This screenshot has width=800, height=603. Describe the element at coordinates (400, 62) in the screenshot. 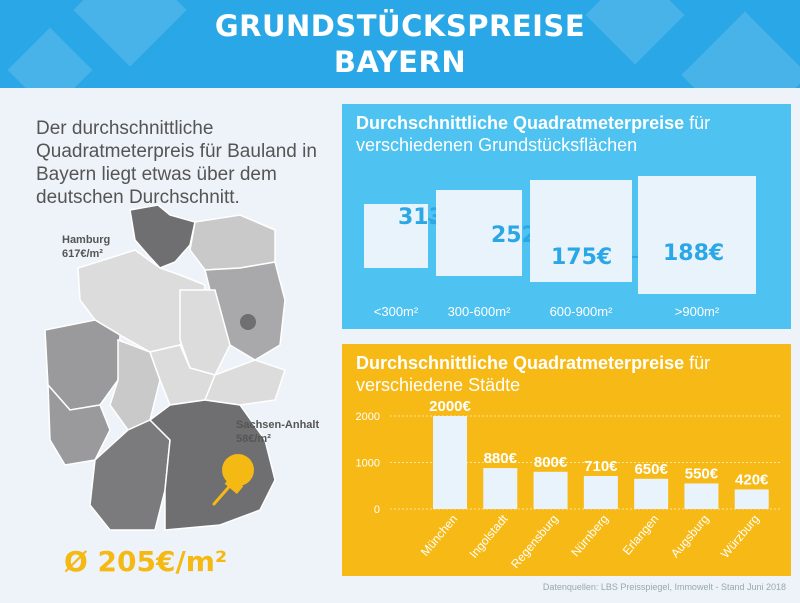

I see `title-line-2: BAYERN` at that location.